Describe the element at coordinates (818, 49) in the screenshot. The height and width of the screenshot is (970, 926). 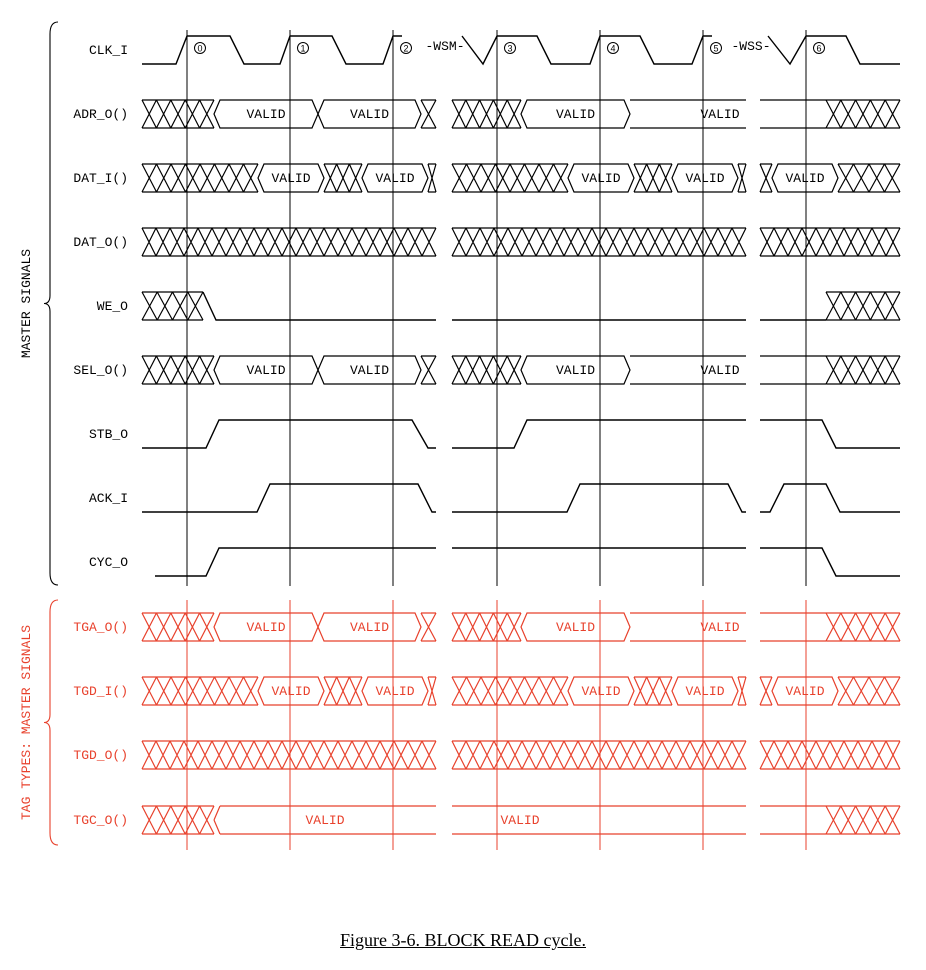
I see `edge-number: 6` at that location.